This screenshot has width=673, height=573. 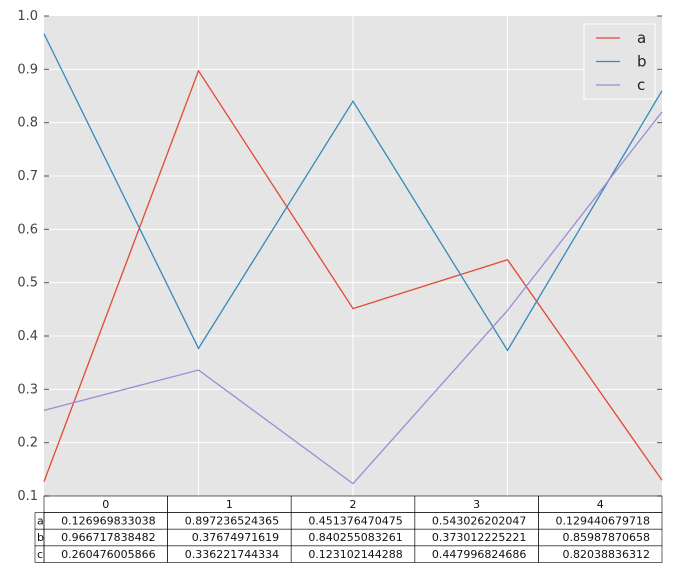 What do you see at coordinates (479, 537) in the screenshot?
I see `table-cell-value: 0.373012225221` at bounding box center [479, 537].